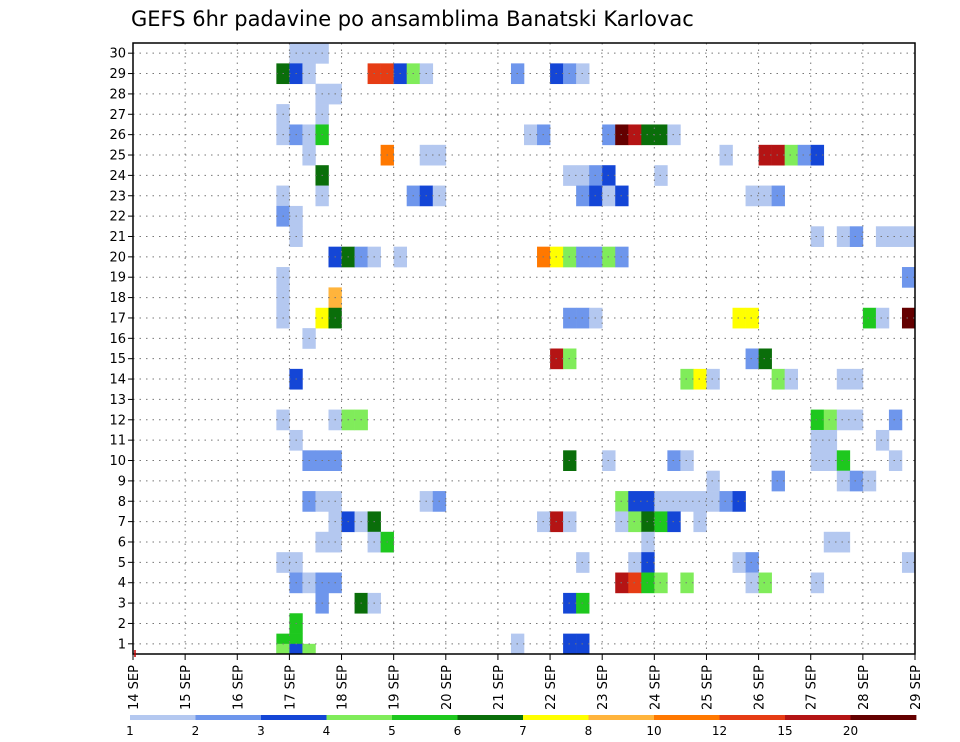 This screenshot has height=742, width=960. I want to click on colorbar-legend: 1 2 3 4 5 6 7 8 10 12 15 20, so click(521, 726).